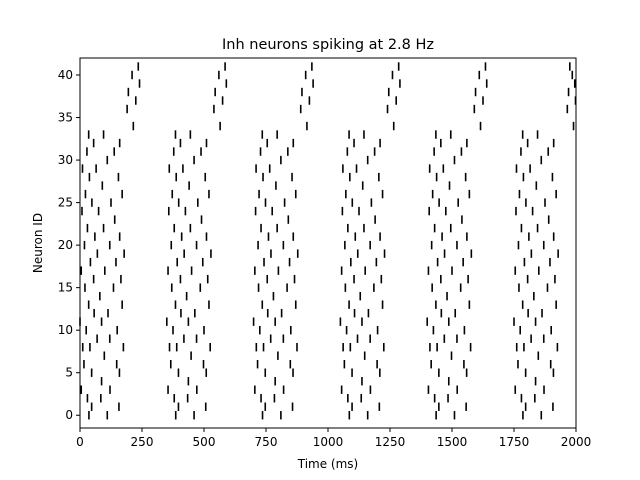 Image resolution: width=640 pixels, height=480 pixels. I want to click on x-tick-label: 1500, so click(452, 442).